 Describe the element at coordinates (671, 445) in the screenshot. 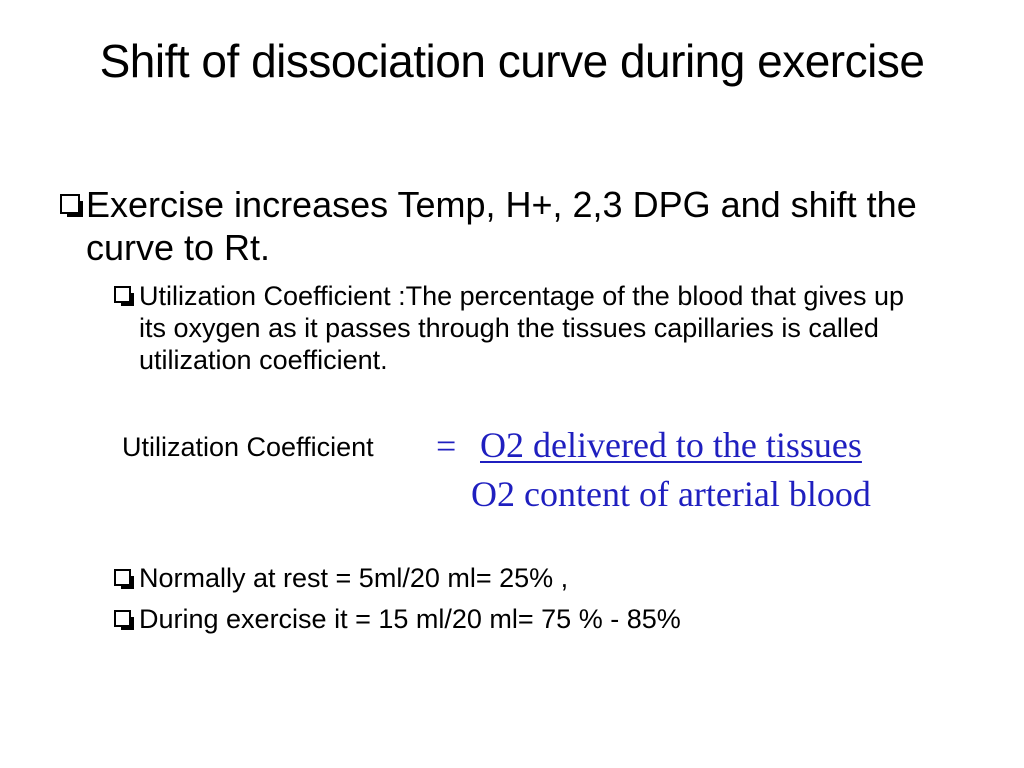

I see `formula-numerator: O2 delivered to the tissues` at that location.